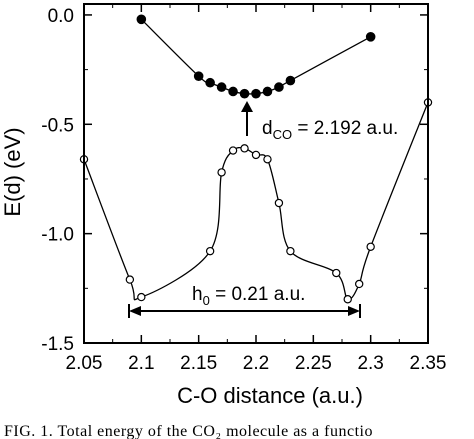 The height and width of the screenshot is (439, 474). I want to click on x-tick-label: 2.2, so click(256, 363).